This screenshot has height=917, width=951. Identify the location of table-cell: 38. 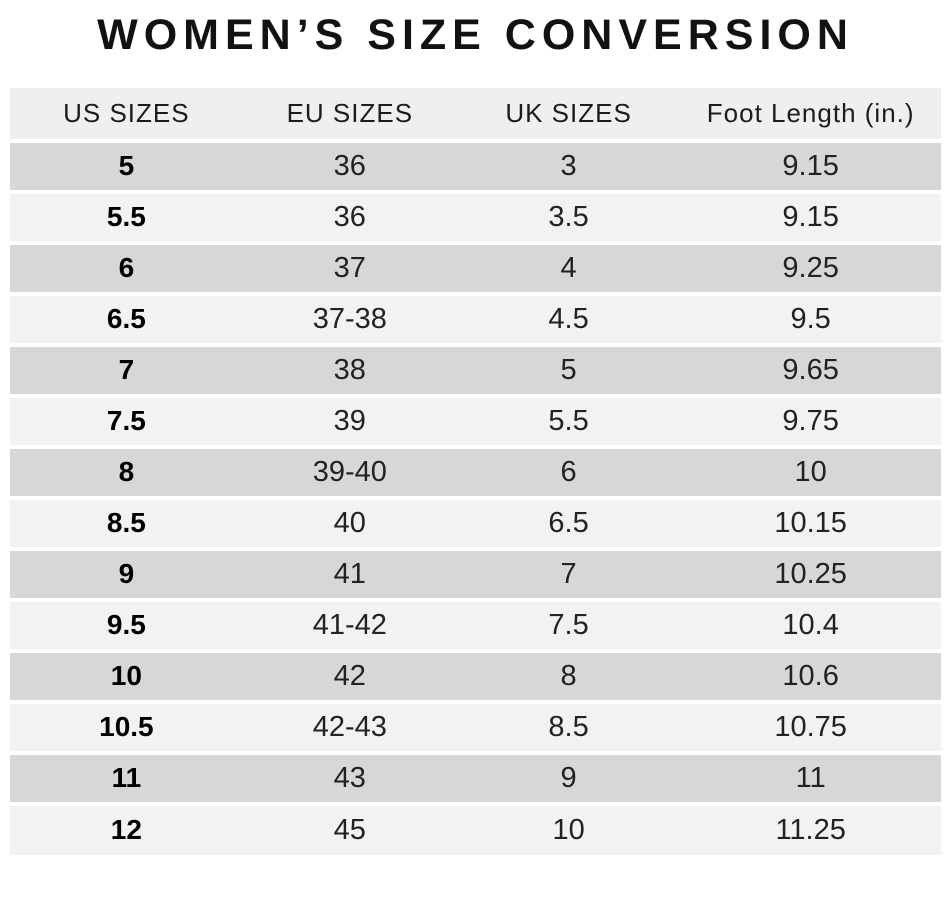
(349, 369).